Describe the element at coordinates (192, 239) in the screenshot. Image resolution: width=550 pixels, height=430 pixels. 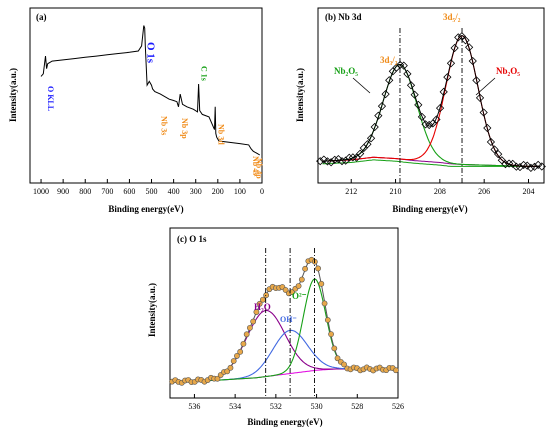
I see `panel-c-label: (c) O 1s` at that location.